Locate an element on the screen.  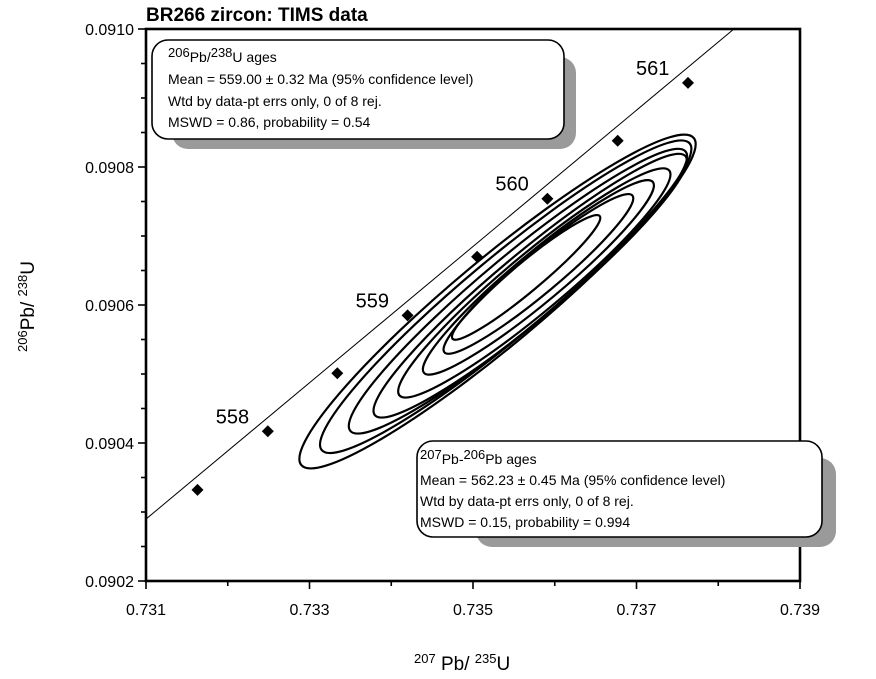
x-tick-label: 0.733 is located at coordinates (309, 610).